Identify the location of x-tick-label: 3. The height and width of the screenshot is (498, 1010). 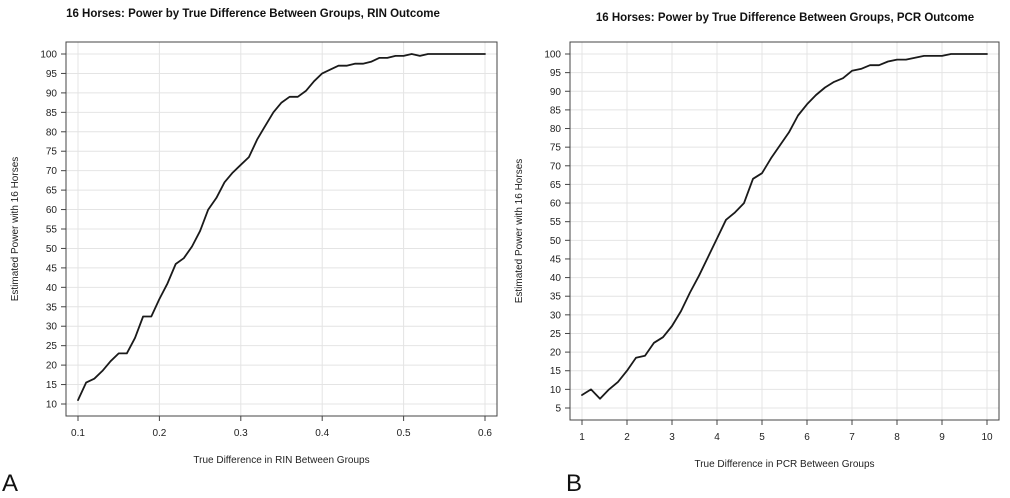
(672, 437).